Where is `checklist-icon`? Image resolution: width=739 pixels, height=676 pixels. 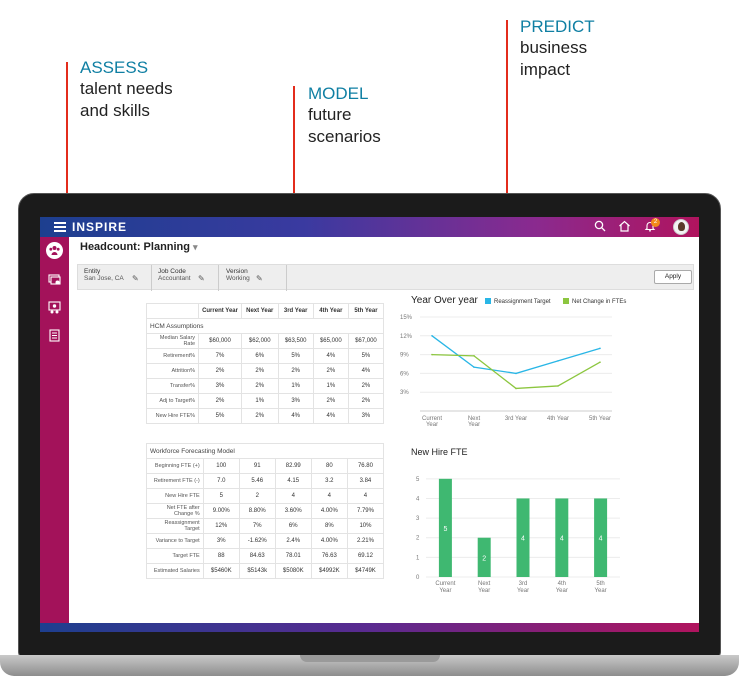 checklist-icon is located at coordinates (54, 335).